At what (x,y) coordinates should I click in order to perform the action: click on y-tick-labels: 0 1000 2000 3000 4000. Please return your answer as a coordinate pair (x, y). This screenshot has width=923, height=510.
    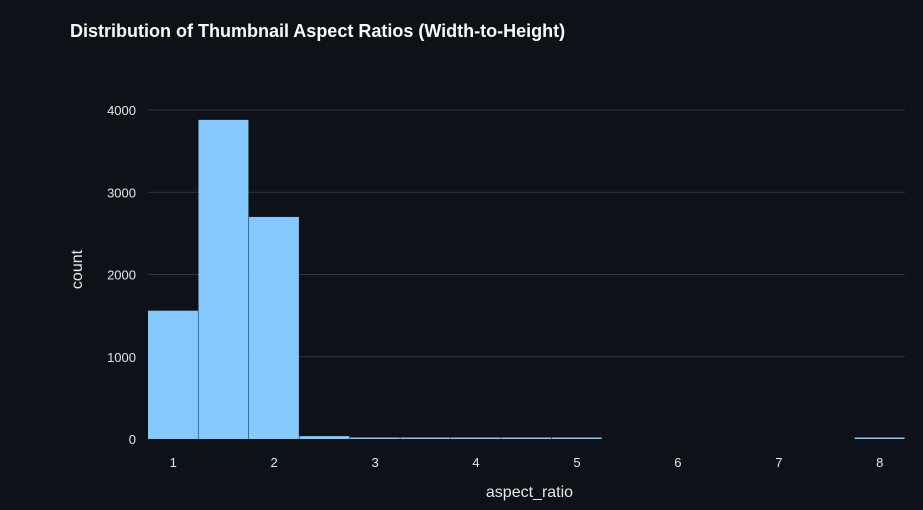
    Looking at the image, I should click on (121, 275).